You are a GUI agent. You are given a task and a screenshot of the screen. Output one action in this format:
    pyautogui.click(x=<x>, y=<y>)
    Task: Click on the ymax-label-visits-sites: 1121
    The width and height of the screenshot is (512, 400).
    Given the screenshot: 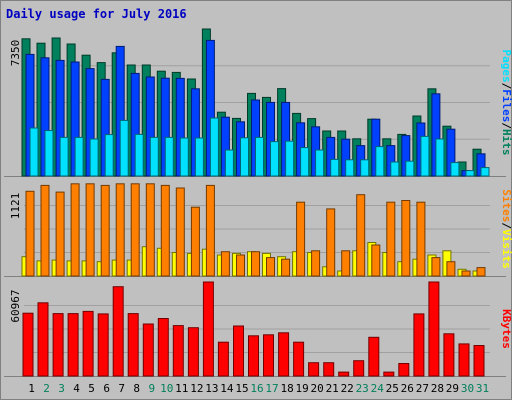 What is the action you would take?
    pyautogui.click(x=15, y=206)
    